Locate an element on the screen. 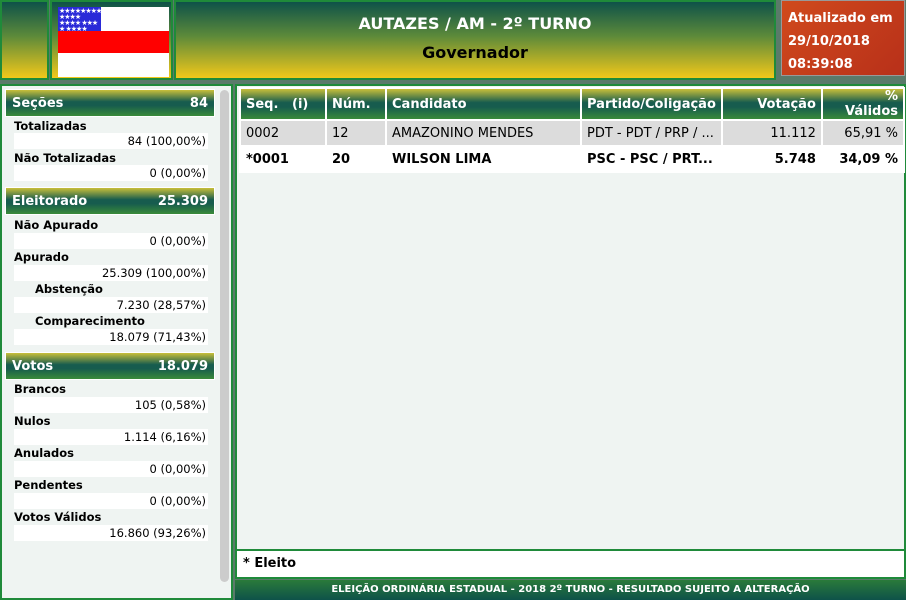  eleitorado-label: Eleitorado is located at coordinates (50, 201).